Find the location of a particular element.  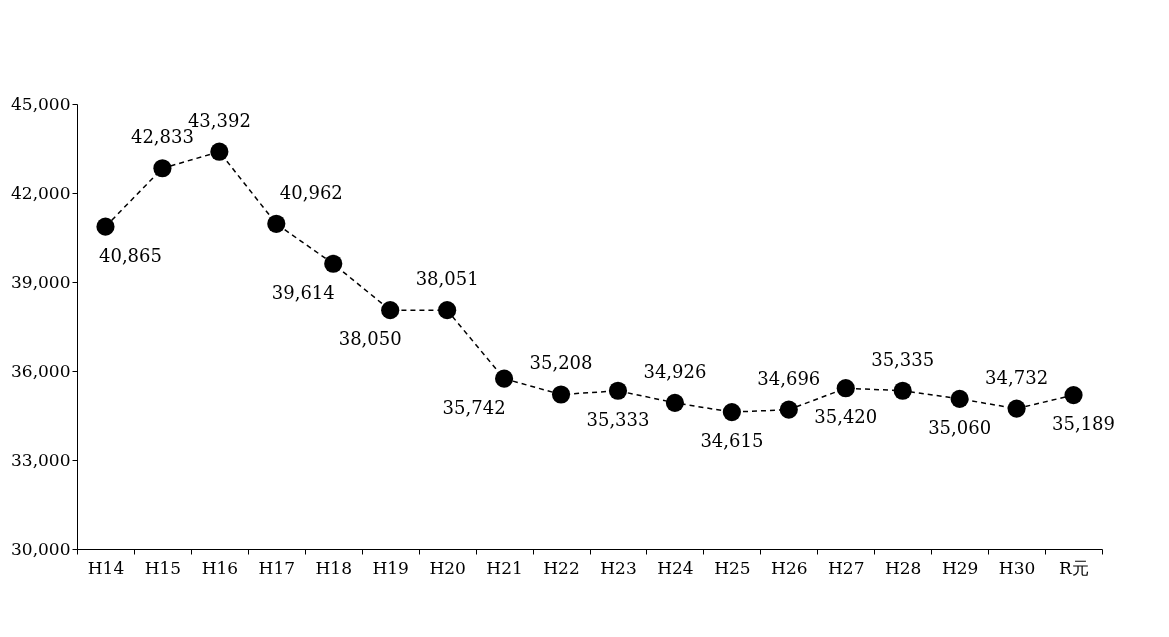

x-tick-label: H25 is located at coordinates (732, 567).